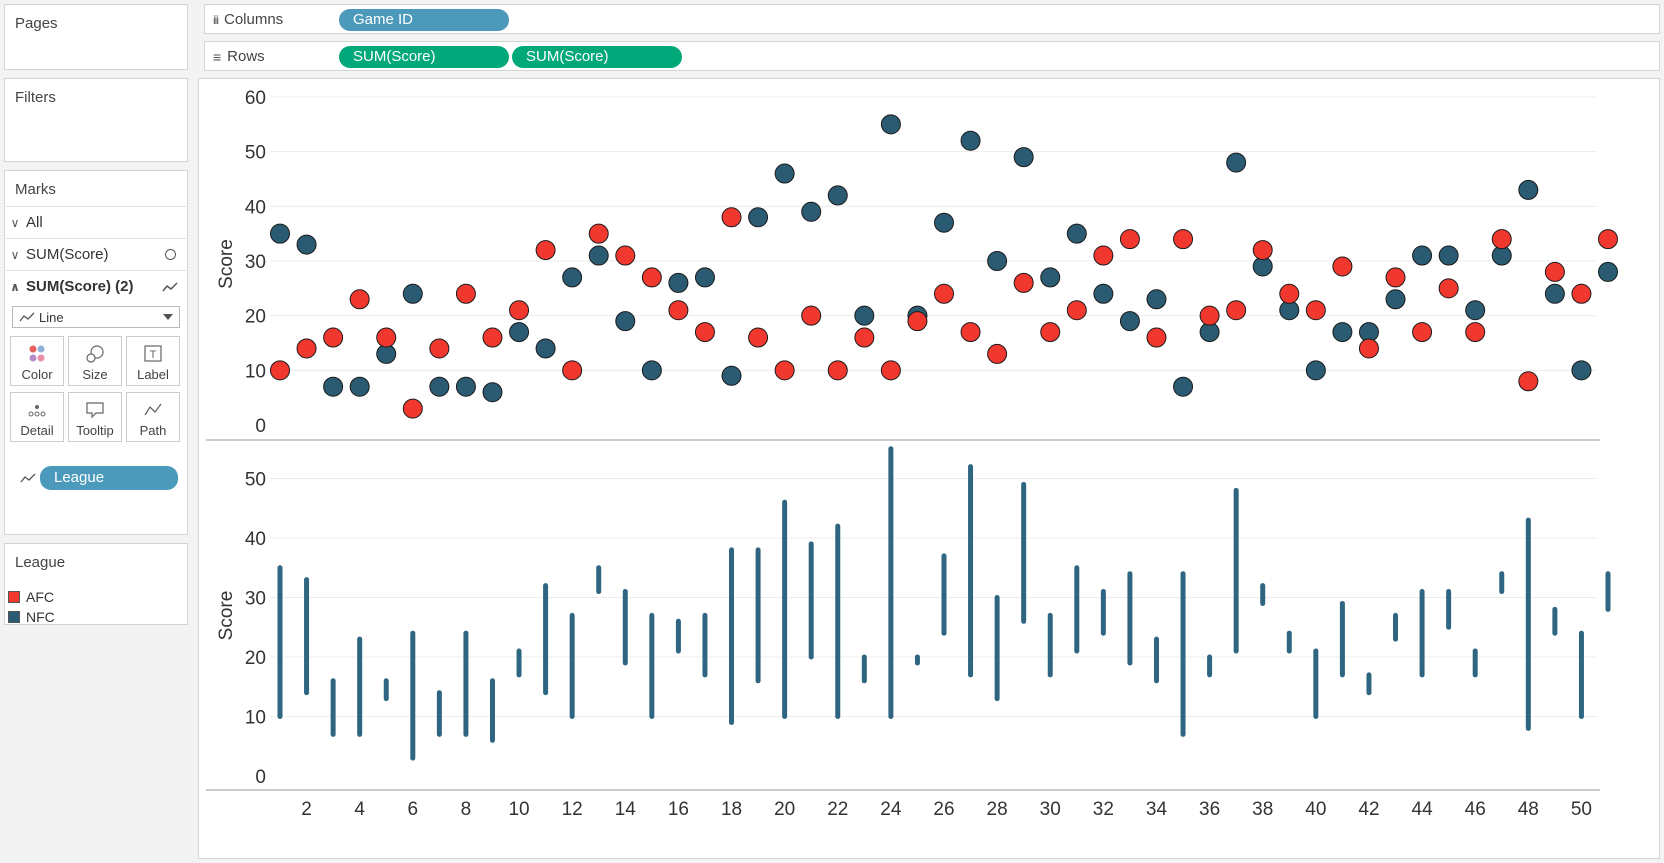 This screenshot has width=1664, height=863. Describe the element at coordinates (96, 317) in the screenshot. I see `mark-type-dropdown: Line` at that location.